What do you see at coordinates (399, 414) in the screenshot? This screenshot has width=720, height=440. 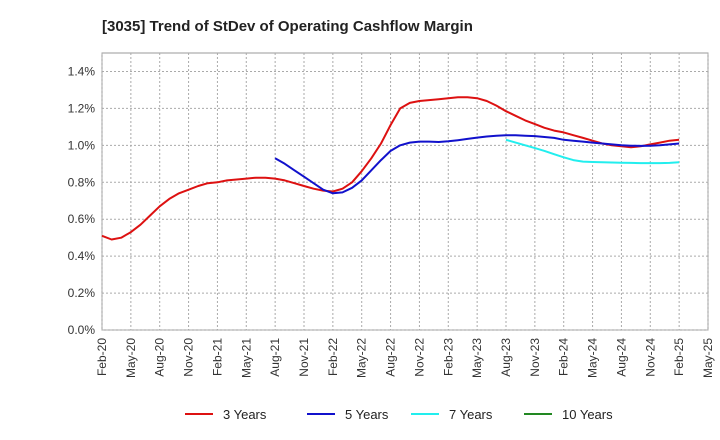 I see `legend: 3 Years 5 Years 7 Years 10 Years` at bounding box center [399, 414].